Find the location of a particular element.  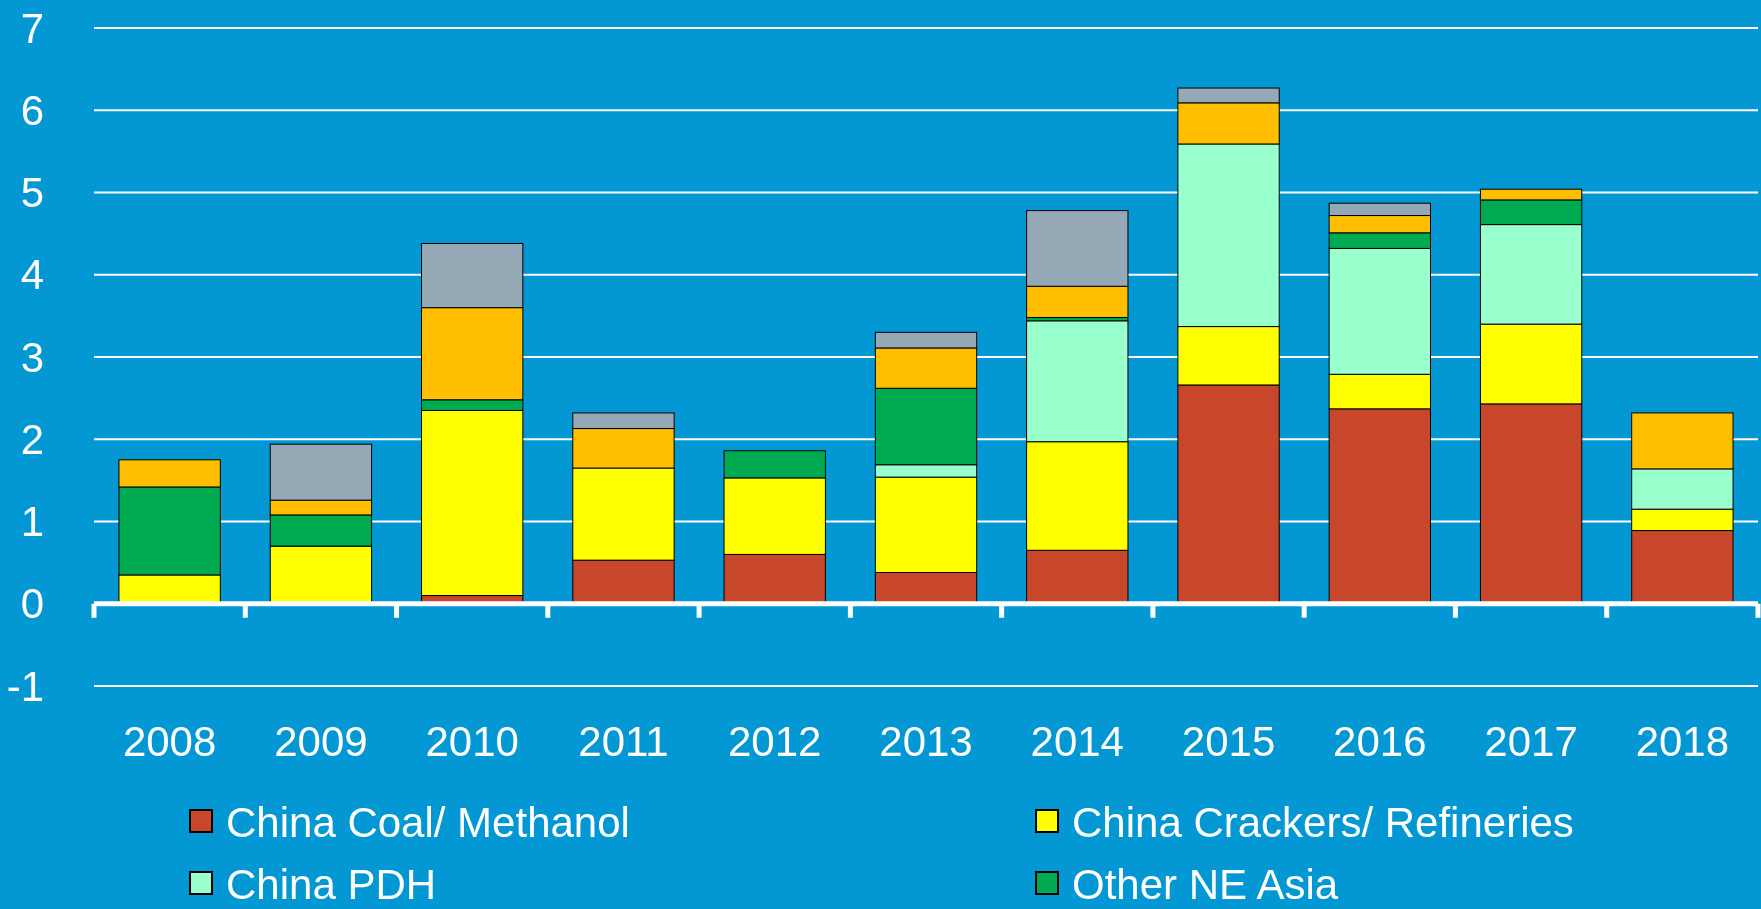

x-tick-label: 2012 is located at coordinates (775, 741).